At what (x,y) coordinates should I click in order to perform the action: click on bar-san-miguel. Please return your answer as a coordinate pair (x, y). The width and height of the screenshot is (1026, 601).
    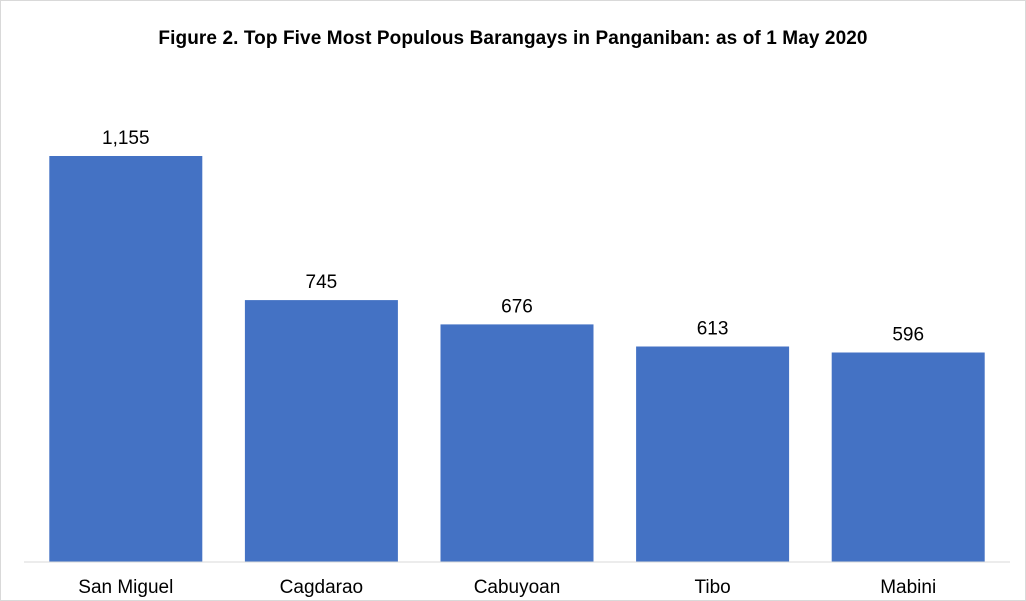
    Looking at the image, I should click on (126, 359).